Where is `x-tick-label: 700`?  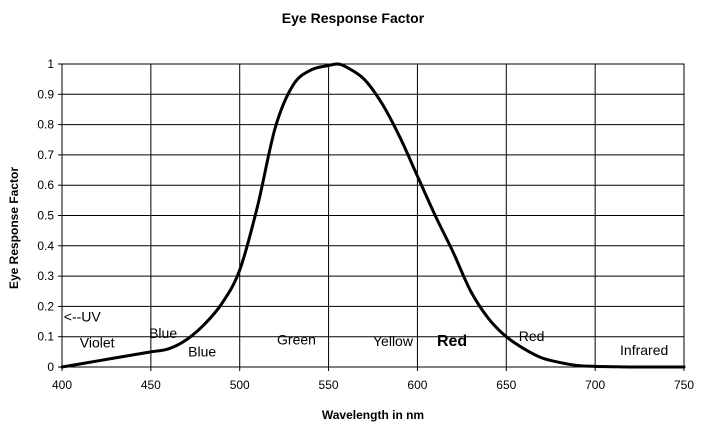 x-tick-label: 700 is located at coordinates (595, 385).